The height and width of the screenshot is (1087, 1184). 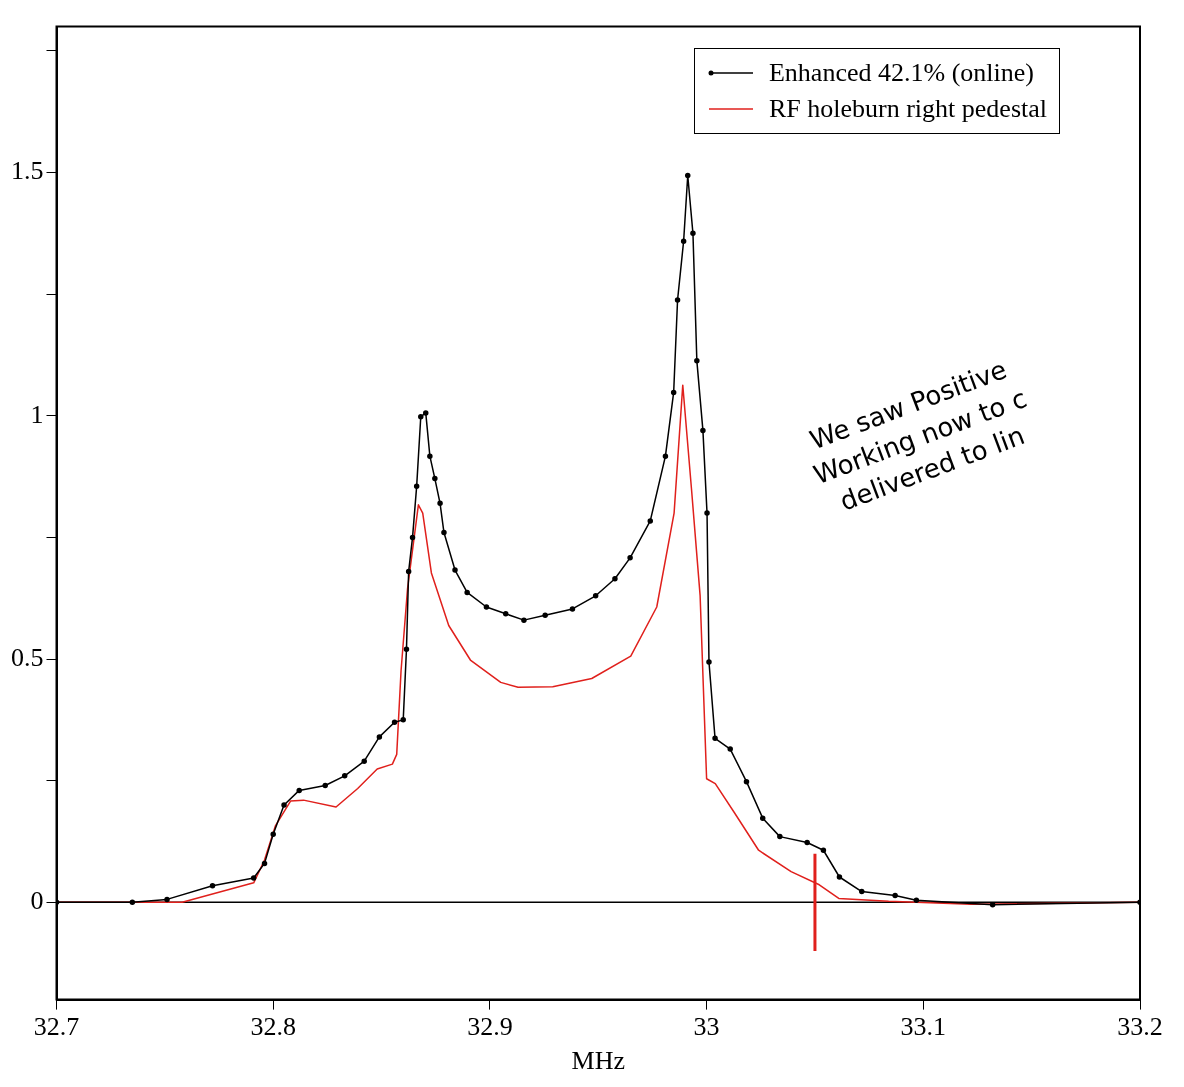 I want to click on legend-label: RF holeburn right pedestal, so click(x=907, y=109).